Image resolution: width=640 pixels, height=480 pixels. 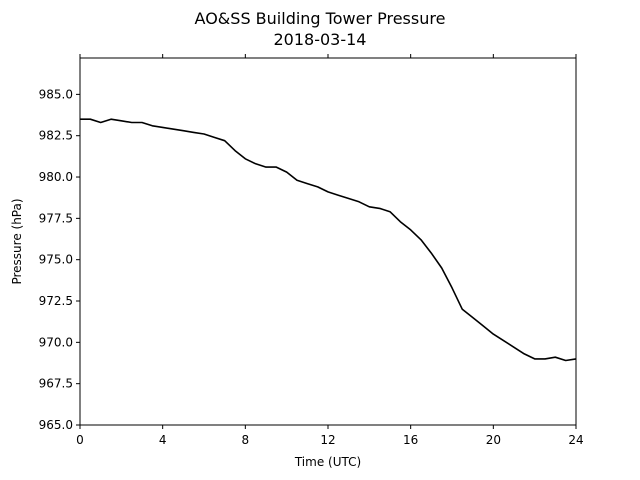 I want to click on y-tick-label: 982.5, so click(x=56, y=136).